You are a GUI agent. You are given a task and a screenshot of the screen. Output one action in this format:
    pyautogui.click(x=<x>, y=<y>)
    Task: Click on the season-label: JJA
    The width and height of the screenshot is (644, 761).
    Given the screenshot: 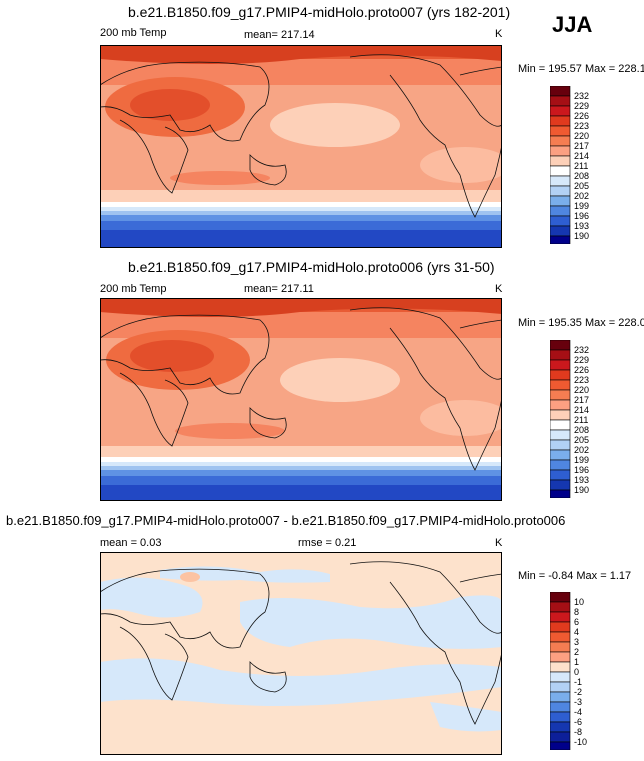 What is the action you would take?
    pyautogui.click(x=572, y=24)
    